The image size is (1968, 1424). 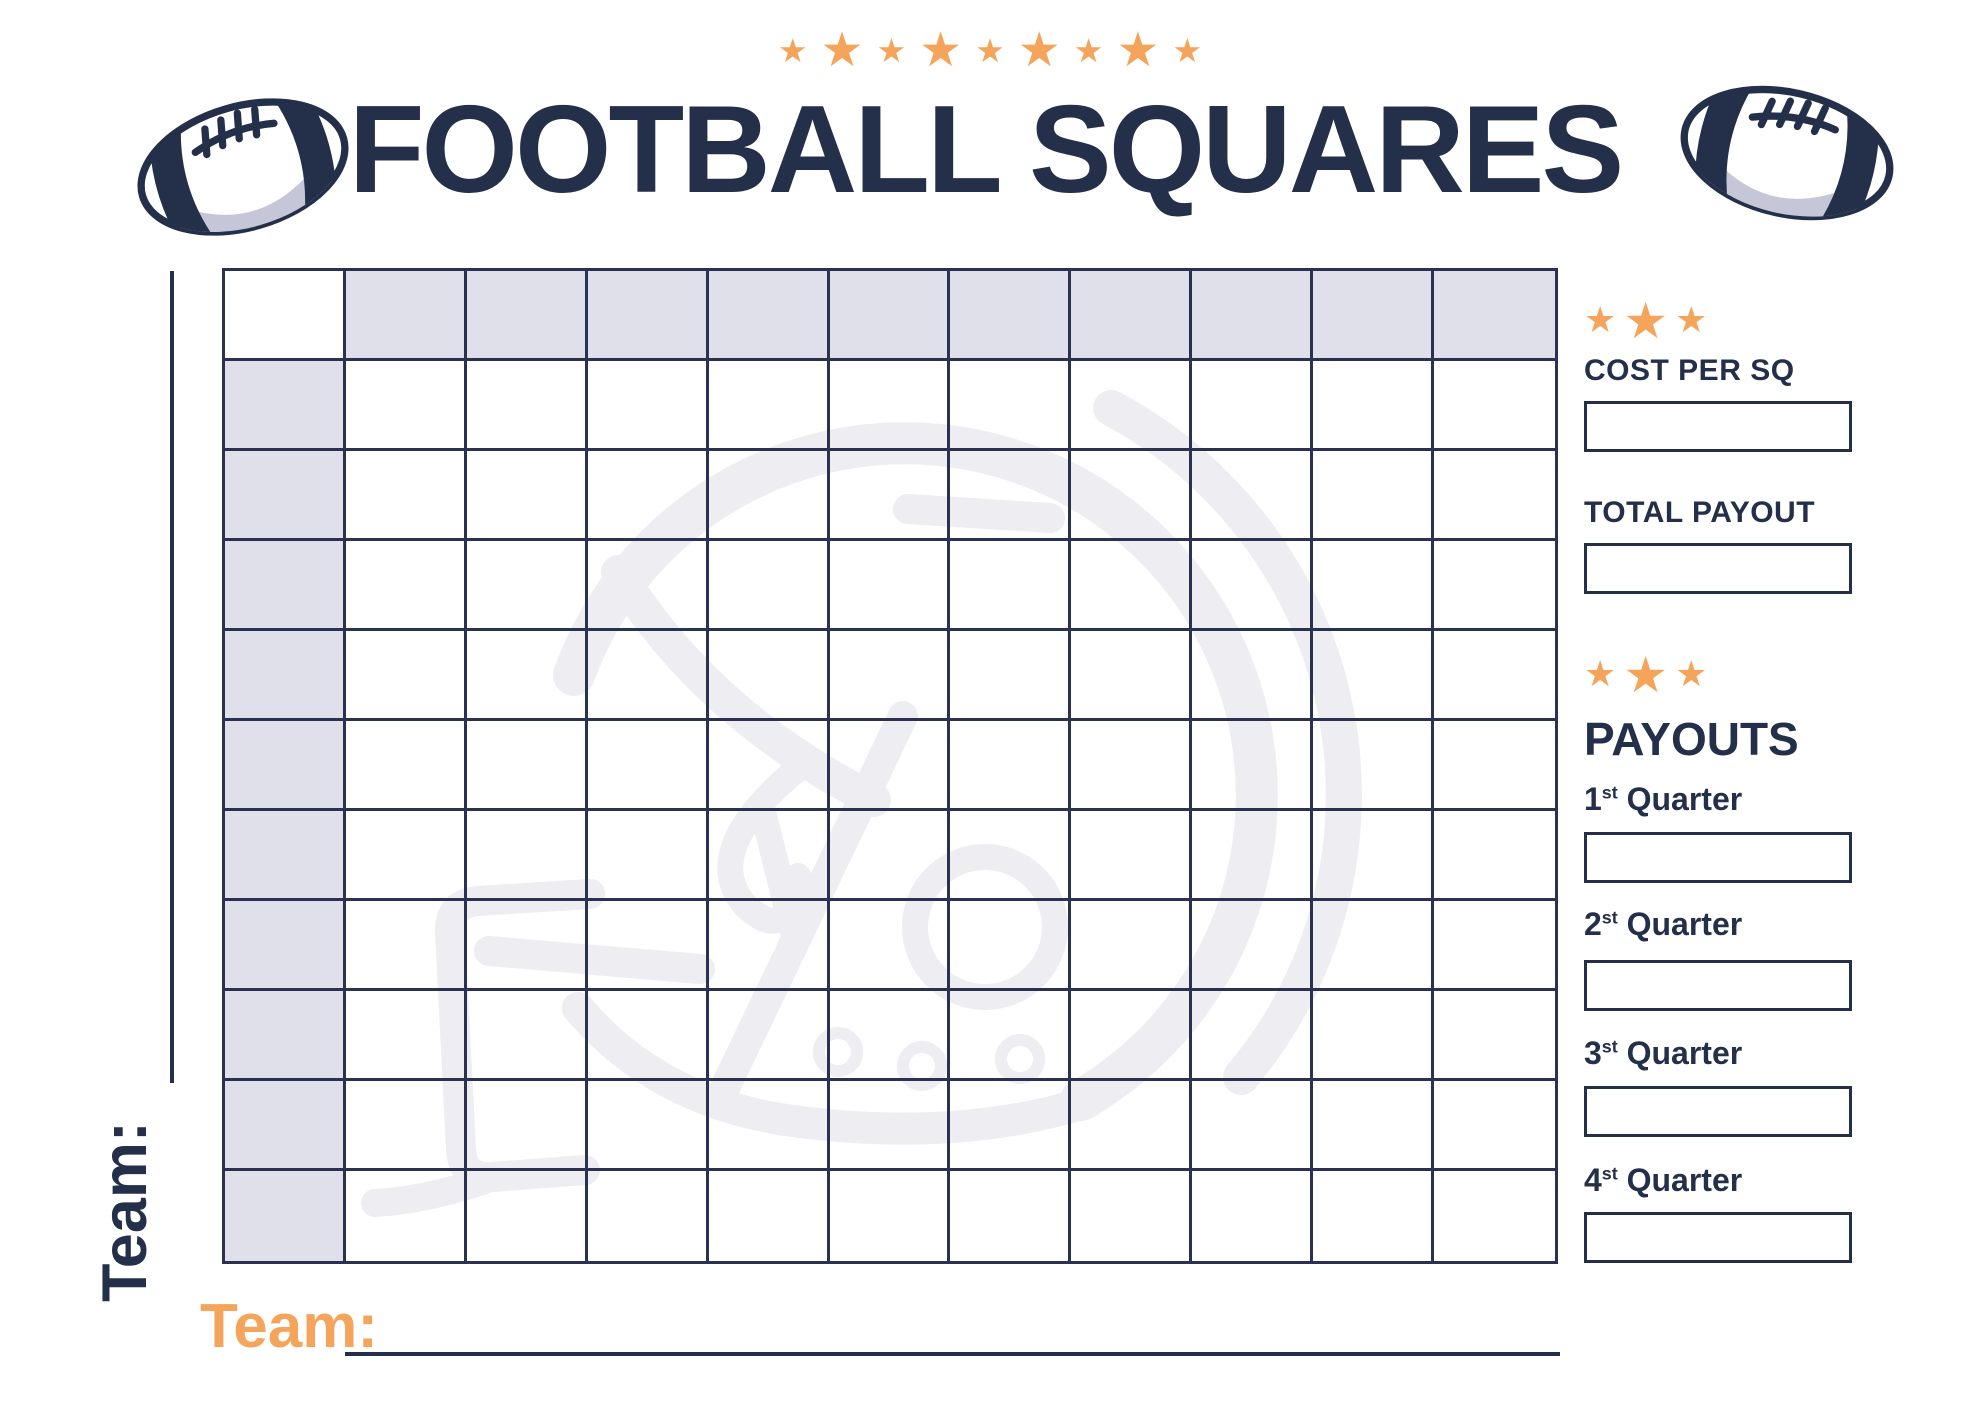 What do you see at coordinates (1718, 426) in the screenshot?
I see `cost-per-sq-input` at bounding box center [1718, 426].